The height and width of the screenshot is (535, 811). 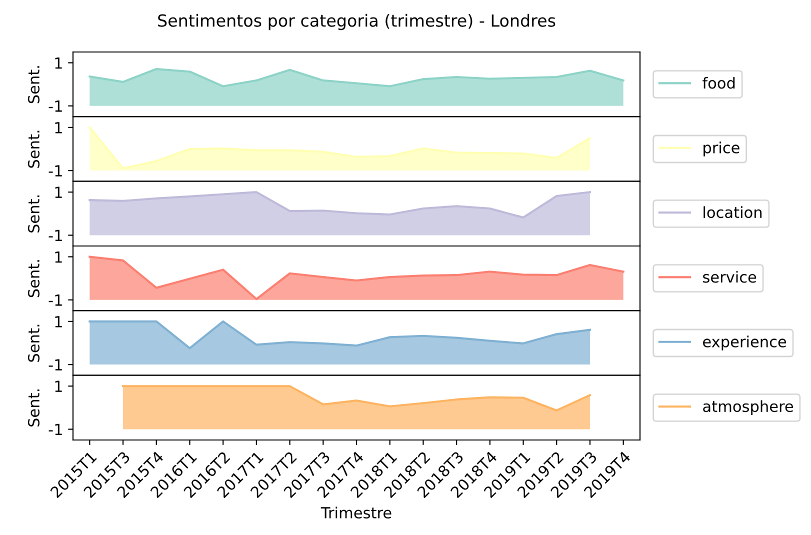 What do you see at coordinates (733, 212) in the screenshot?
I see `legend-label: location` at bounding box center [733, 212].